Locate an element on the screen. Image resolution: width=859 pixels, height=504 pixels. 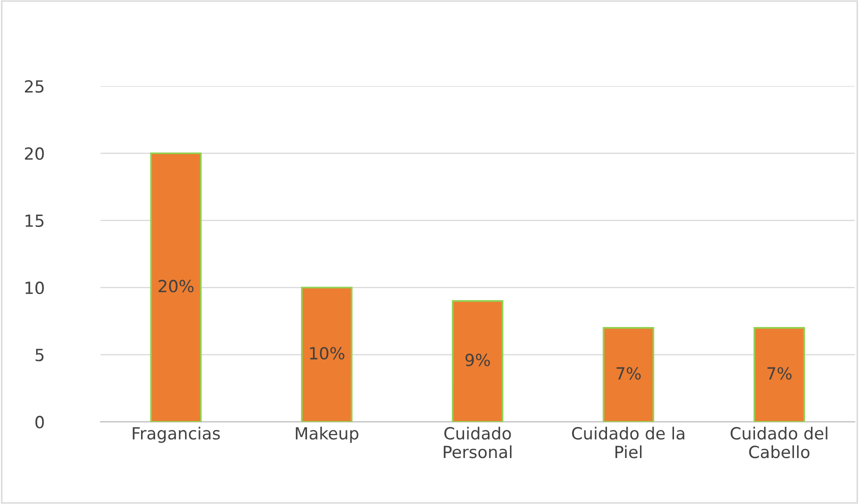
data-label: 20% is located at coordinates (176, 286).